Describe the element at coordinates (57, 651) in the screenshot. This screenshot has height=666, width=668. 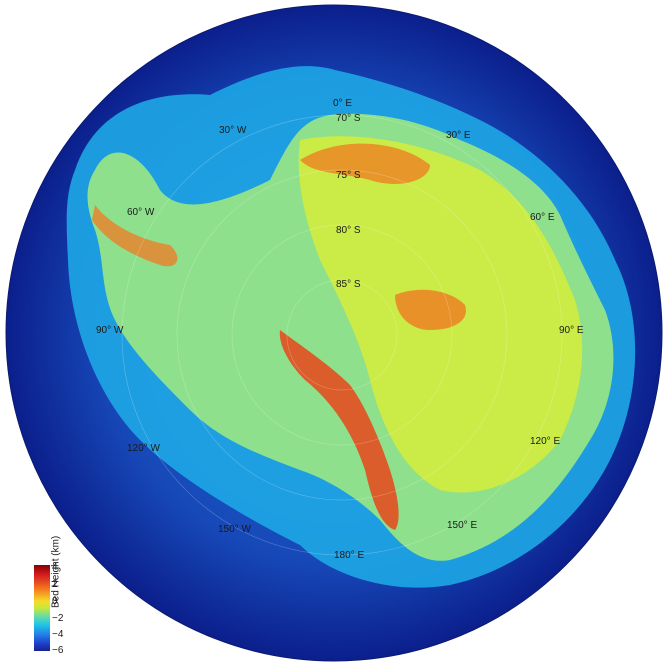
I see `colorbar-tick: −6` at that location.